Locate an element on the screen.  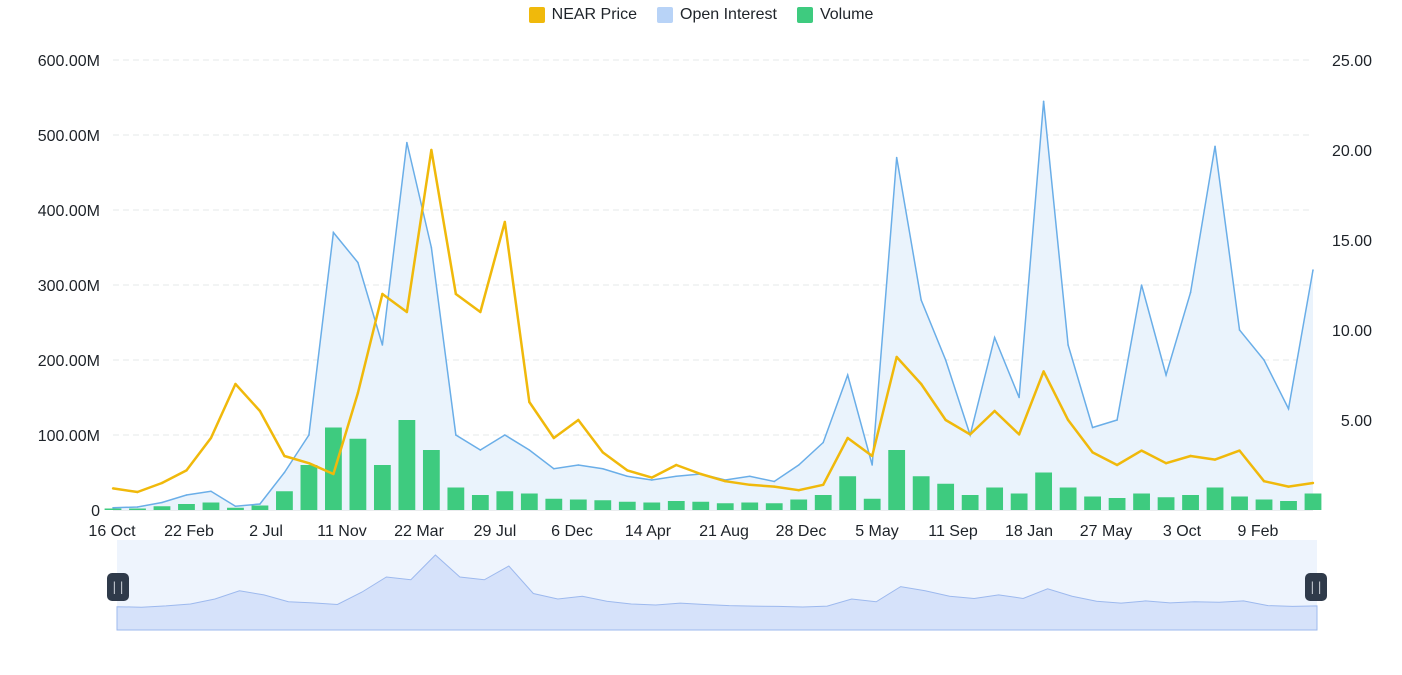
range-navigator is located at coordinates (717, 585).